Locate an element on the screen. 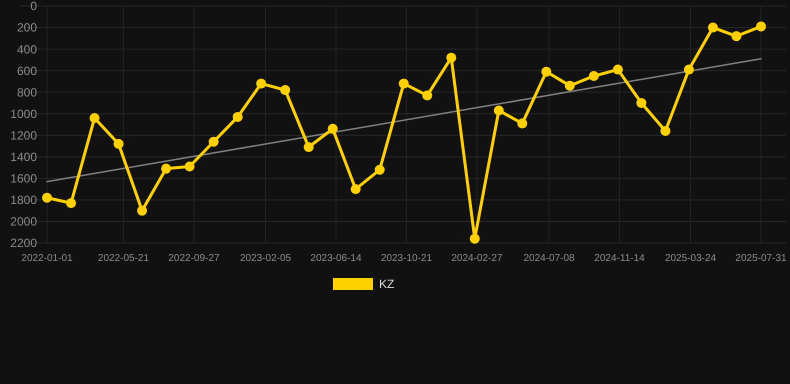 The width and height of the screenshot is (790, 384). y-tick-label: 1400 is located at coordinates (24, 157).